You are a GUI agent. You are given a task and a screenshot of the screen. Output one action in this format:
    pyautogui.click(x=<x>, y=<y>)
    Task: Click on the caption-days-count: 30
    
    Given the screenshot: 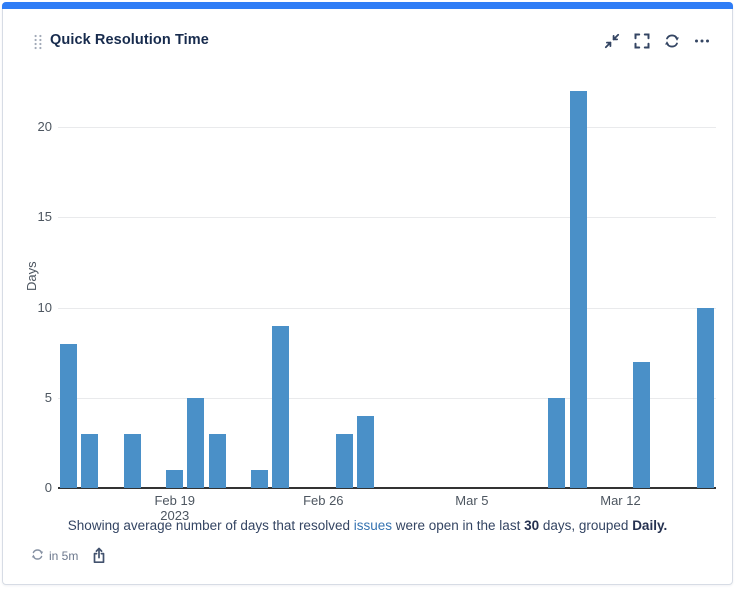 What is the action you would take?
    pyautogui.click(x=532, y=525)
    